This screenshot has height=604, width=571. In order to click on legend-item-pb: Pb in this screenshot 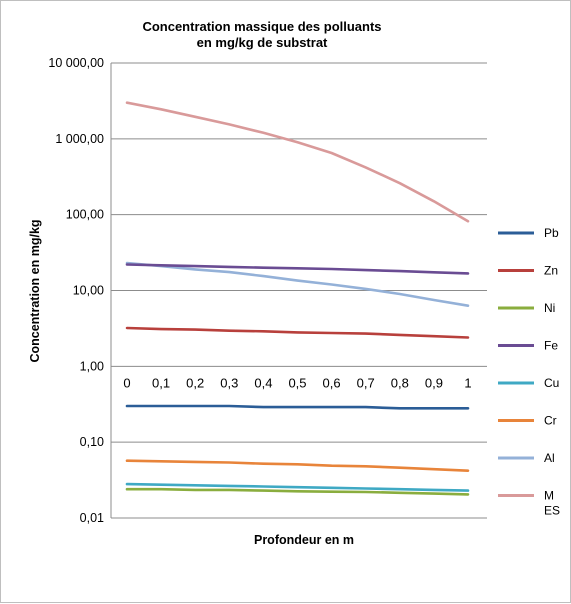, I will do `click(528, 233)`.